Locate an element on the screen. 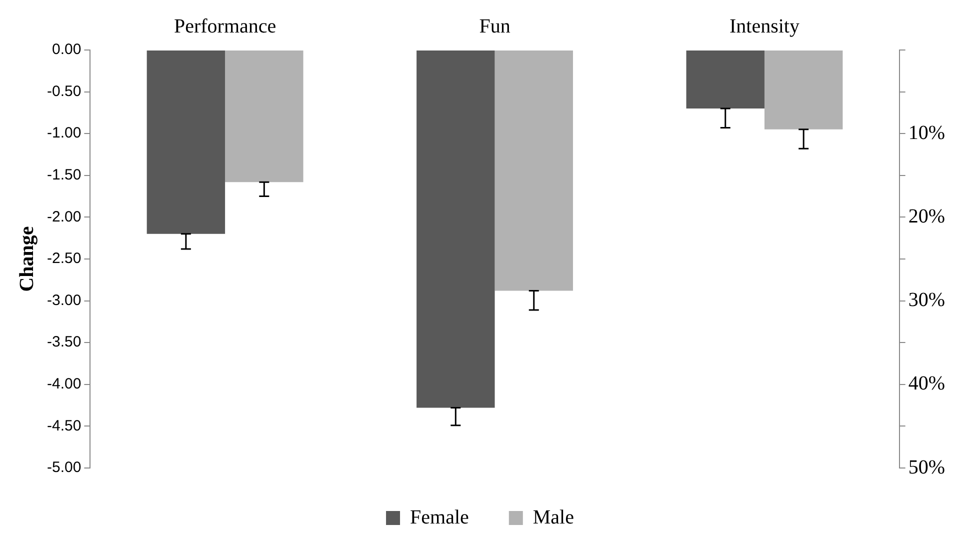 The height and width of the screenshot is (547, 967). y-tick-label: -1.00 is located at coordinates (64, 133).